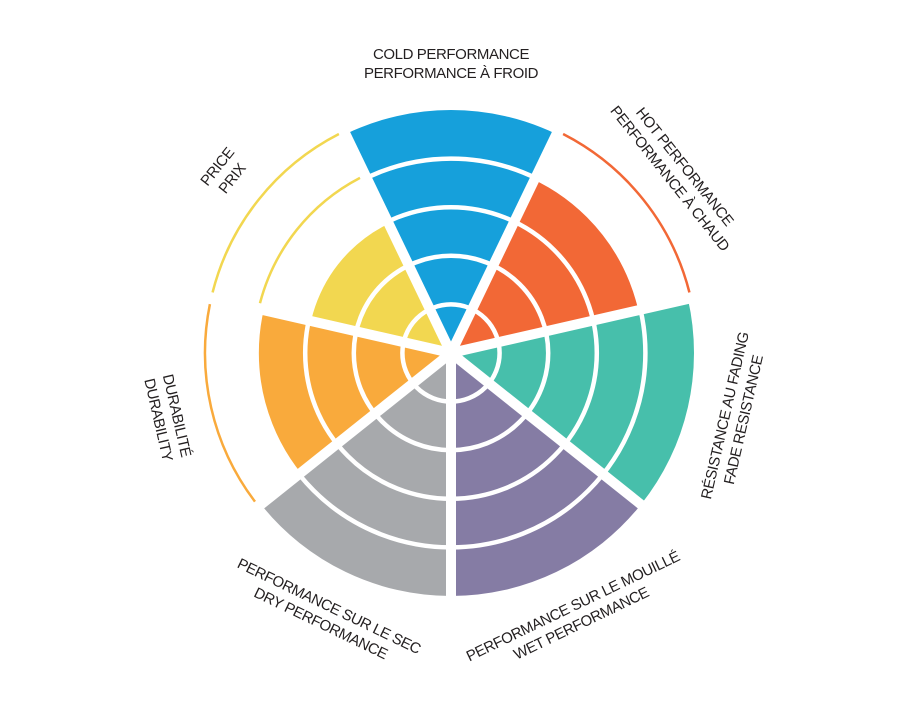 This screenshot has height=720, width=900. Describe the element at coordinates (451, 73) in the screenshot. I see `category-label-line: PERFORMANCE À FROID` at that location.